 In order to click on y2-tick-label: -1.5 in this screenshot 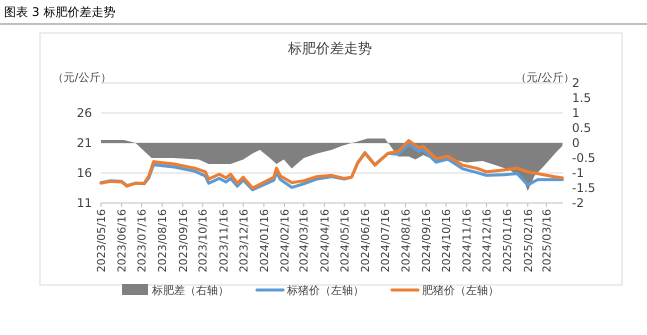, I will do `click(584, 188)`.